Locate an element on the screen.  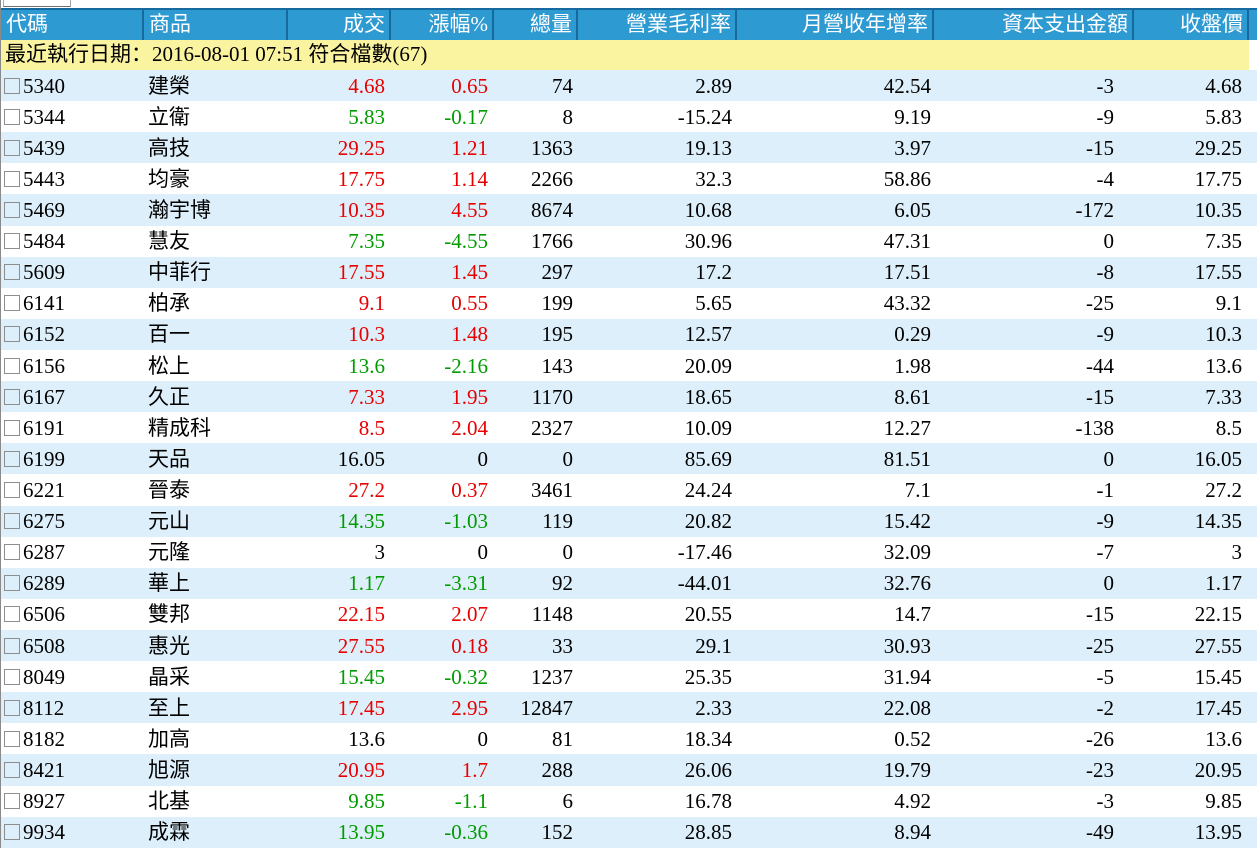
cell-volume: 2266 is located at coordinates (552, 178).